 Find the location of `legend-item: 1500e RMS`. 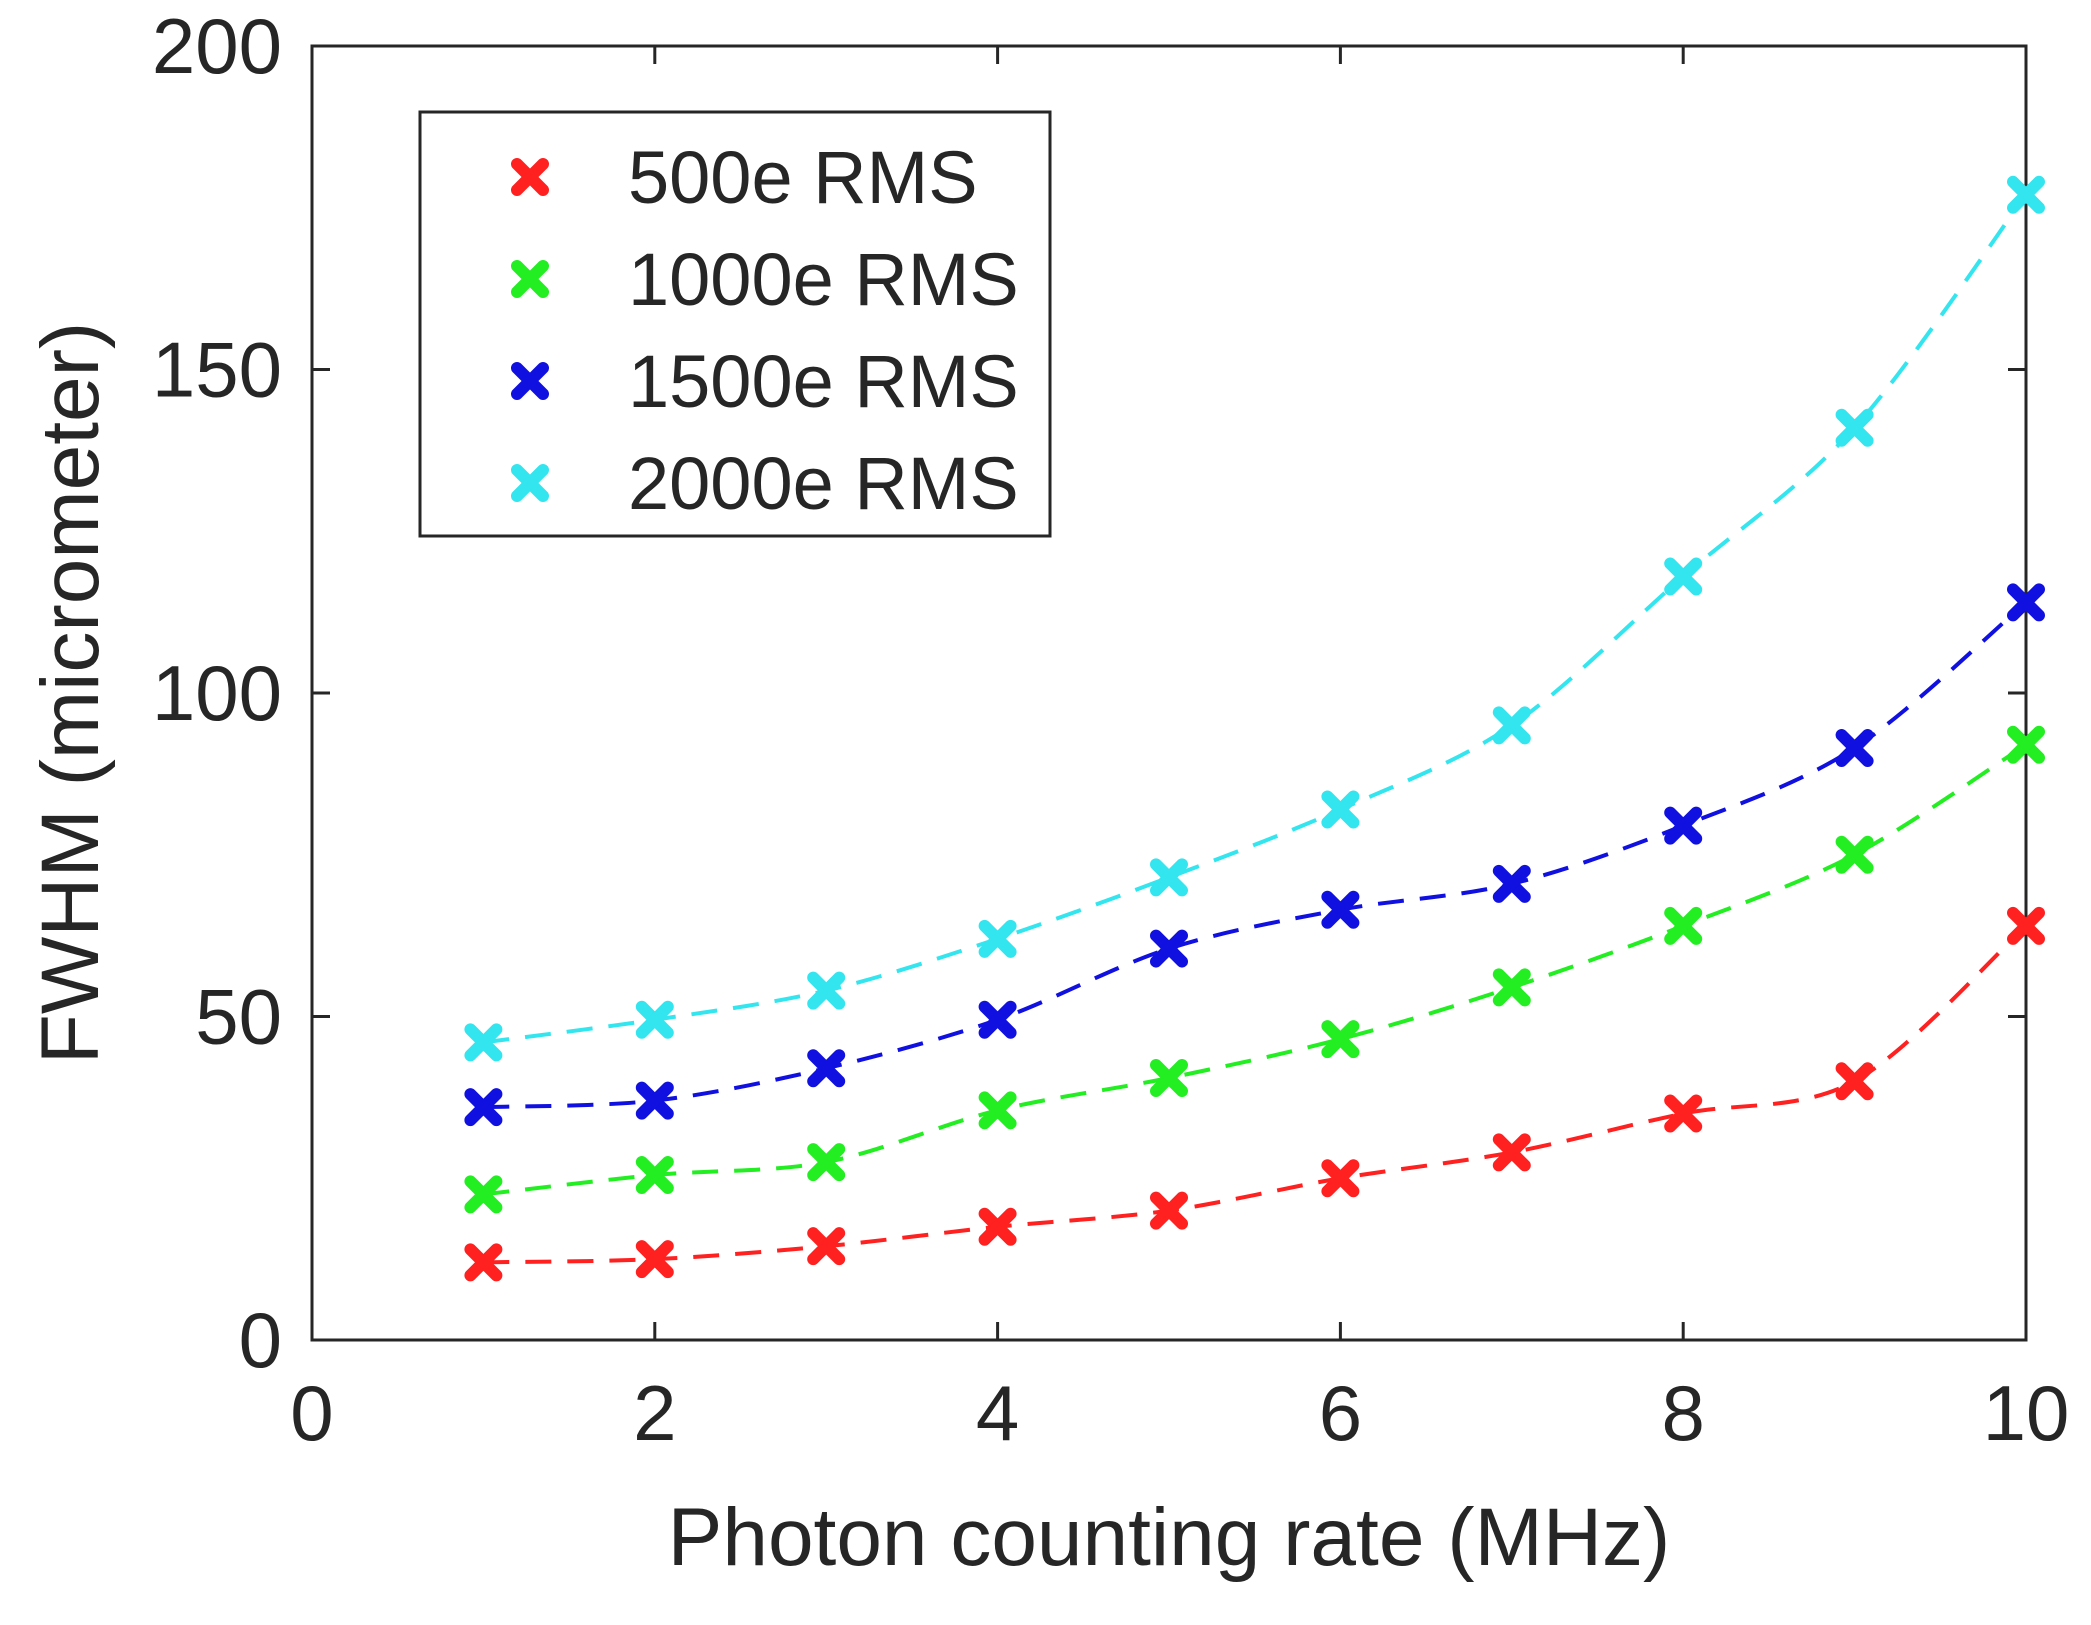

legend-item: 1500e RMS is located at coordinates (765, 381).